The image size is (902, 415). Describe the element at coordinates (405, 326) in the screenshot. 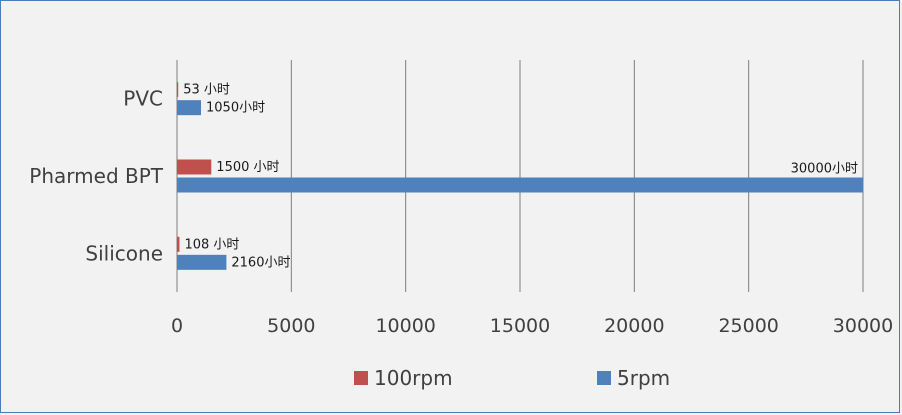

I see `x-tick-label: 10000` at that location.